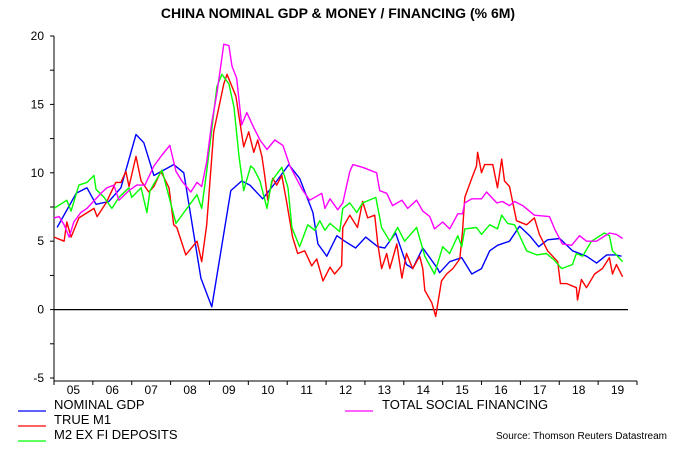  What do you see at coordinates (501, 390) in the screenshot?
I see `x-tick-label: 16` at bounding box center [501, 390].